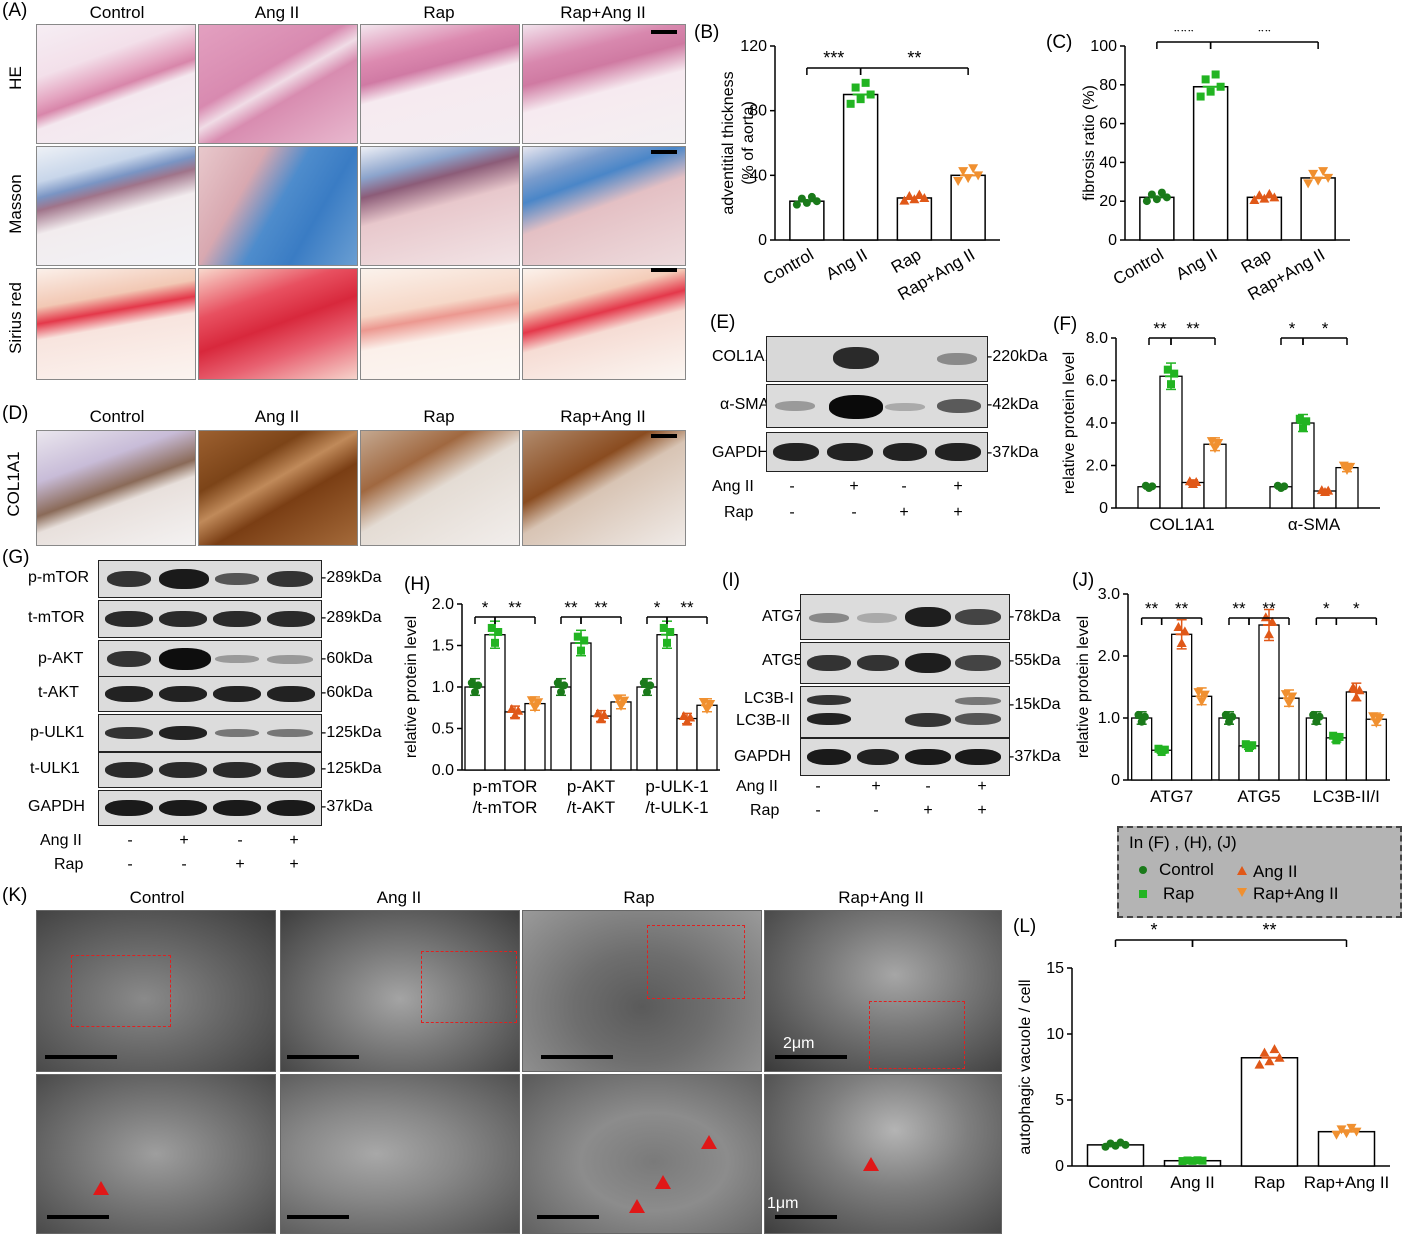  What do you see at coordinates (56, 806) in the screenshot?
I see `blot-g-label: GAPDH` at bounding box center [56, 806].